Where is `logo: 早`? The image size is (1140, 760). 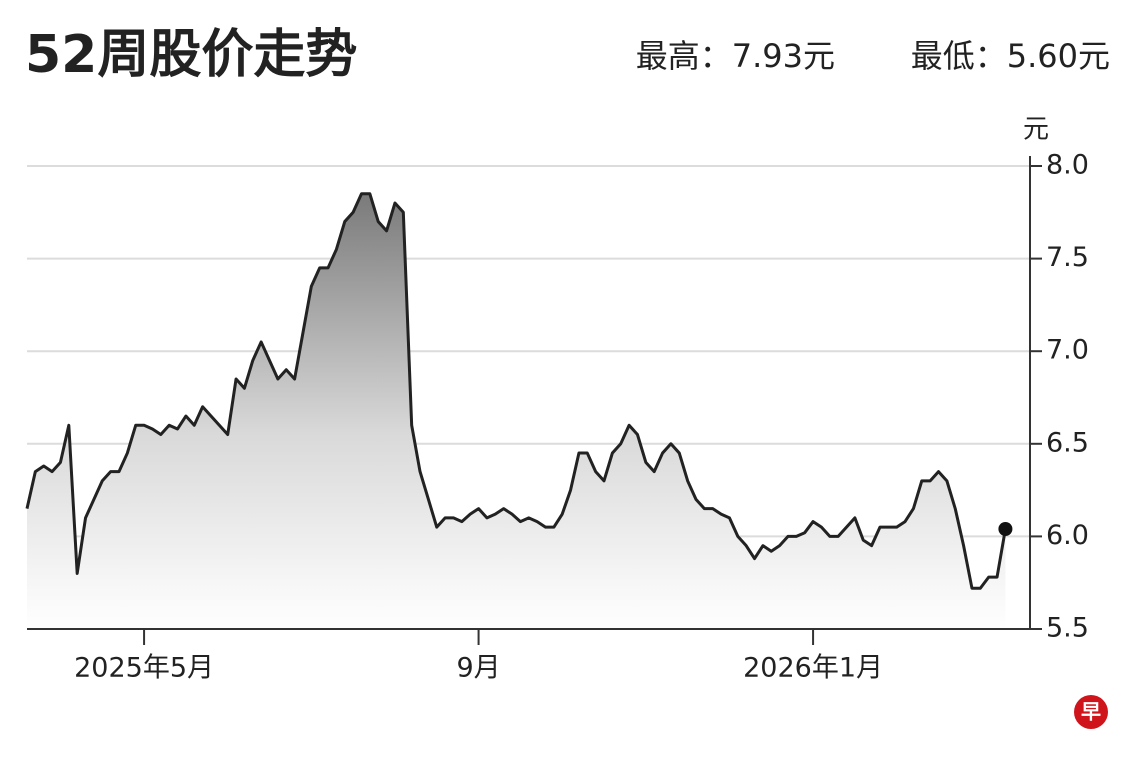 logo: 早 is located at coordinates (1091, 712).